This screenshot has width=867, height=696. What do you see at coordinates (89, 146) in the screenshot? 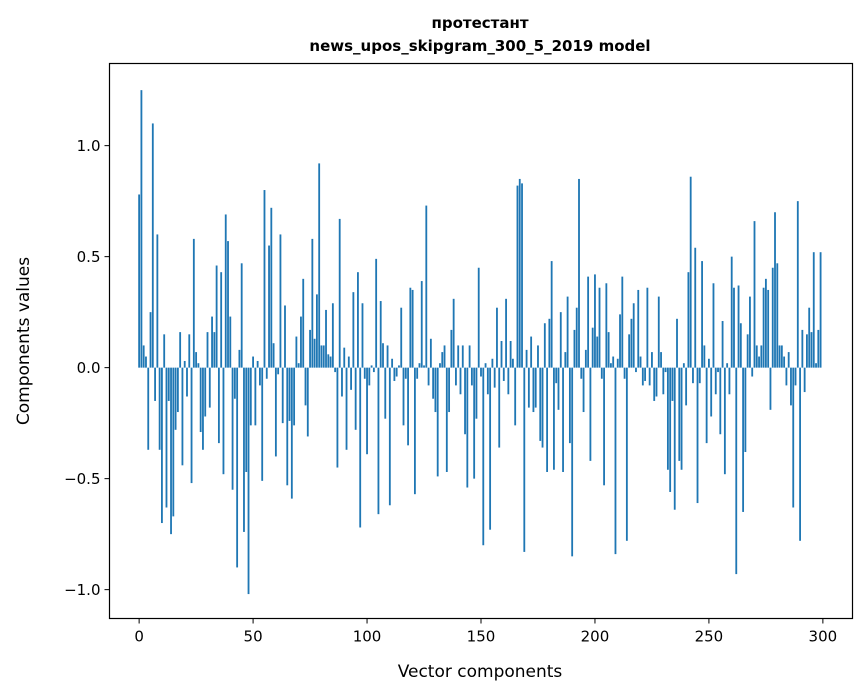
I see `y-tick-label: 1.0` at bounding box center [89, 146].